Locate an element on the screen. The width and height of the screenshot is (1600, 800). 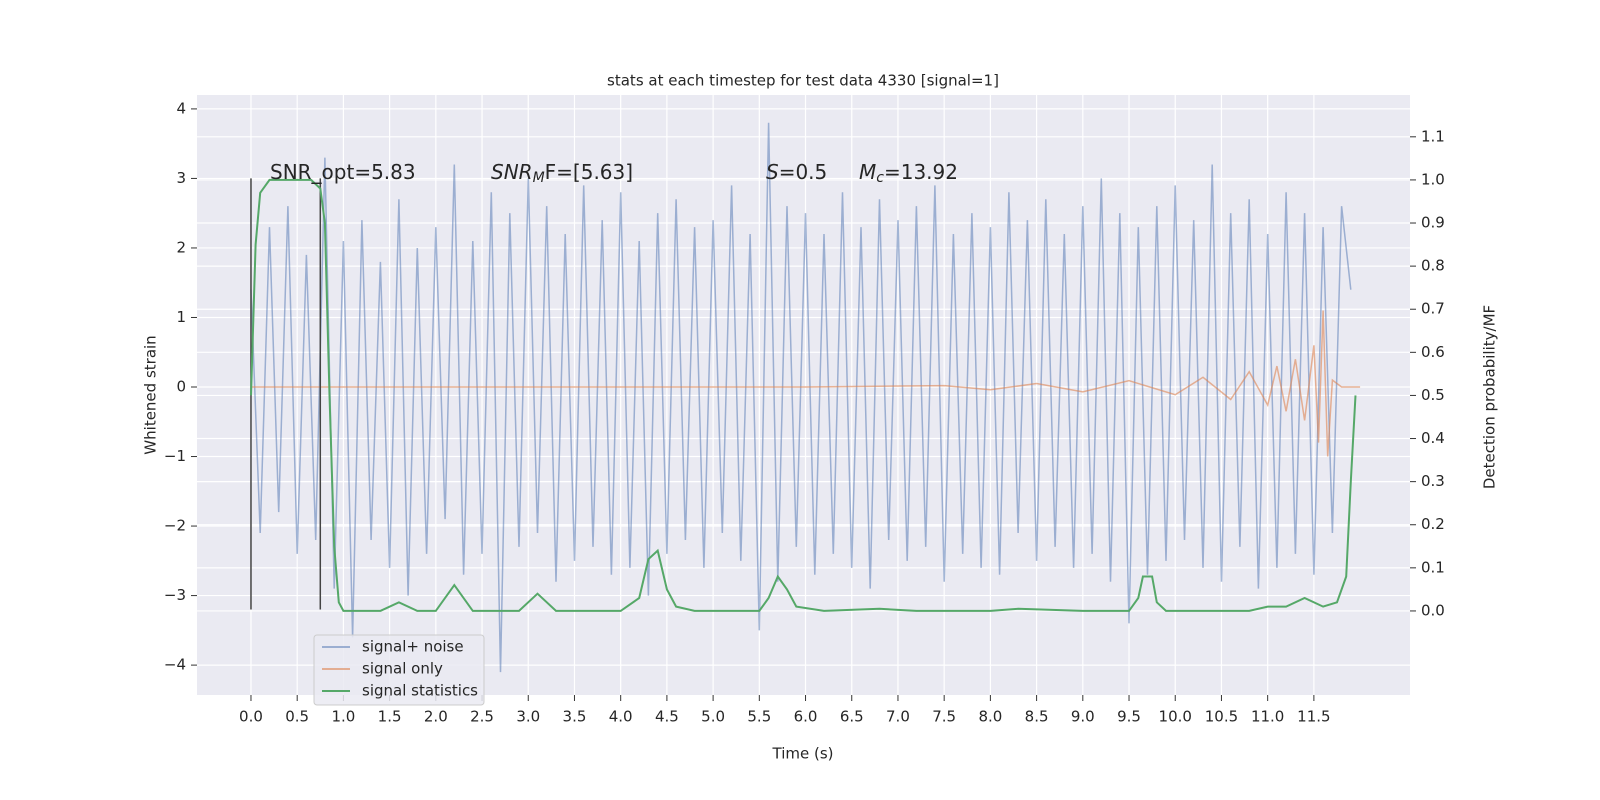
legend-label: signal only is located at coordinates (402, 669).